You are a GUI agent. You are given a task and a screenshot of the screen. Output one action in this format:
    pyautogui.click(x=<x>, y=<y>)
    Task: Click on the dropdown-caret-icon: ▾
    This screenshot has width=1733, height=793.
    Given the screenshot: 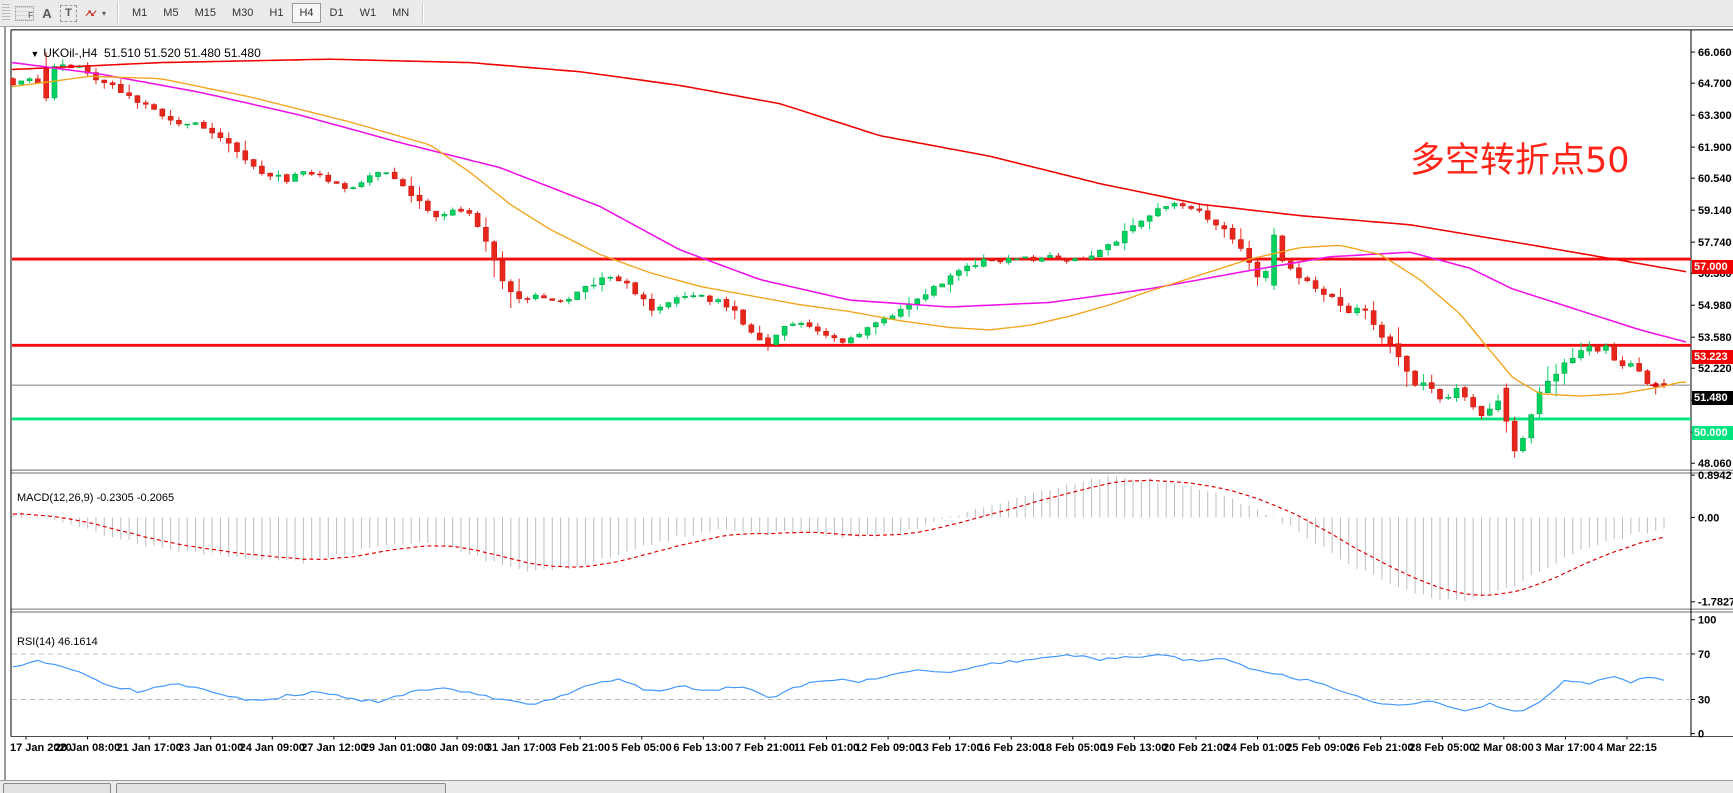 What is the action you would take?
    pyautogui.click(x=104, y=13)
    